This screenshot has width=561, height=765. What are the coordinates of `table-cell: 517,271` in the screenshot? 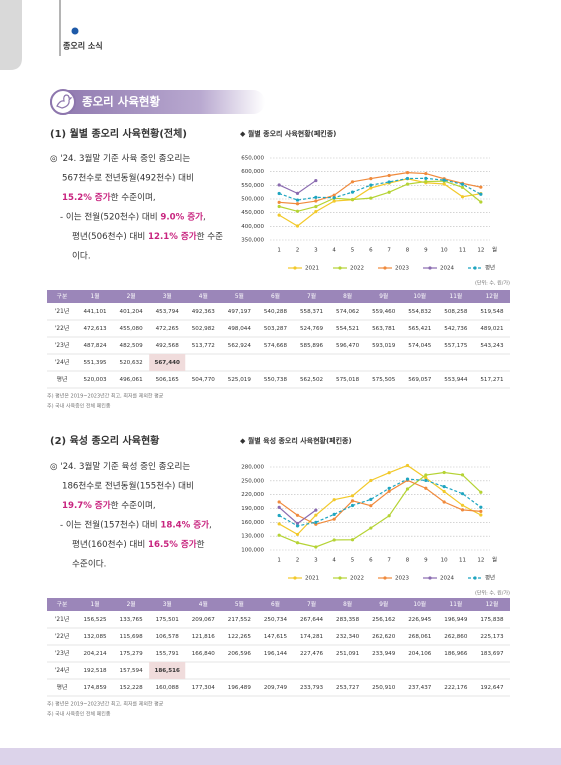 It's located at (492, 380).